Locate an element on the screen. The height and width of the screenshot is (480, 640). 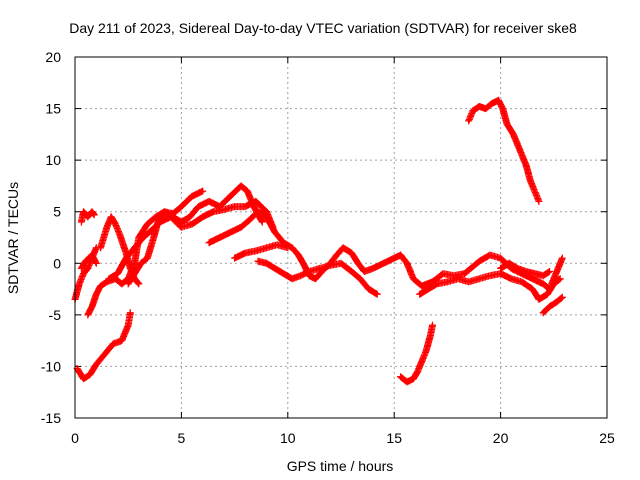
y-tick-label: 0 is located at coordinates (57, 263).